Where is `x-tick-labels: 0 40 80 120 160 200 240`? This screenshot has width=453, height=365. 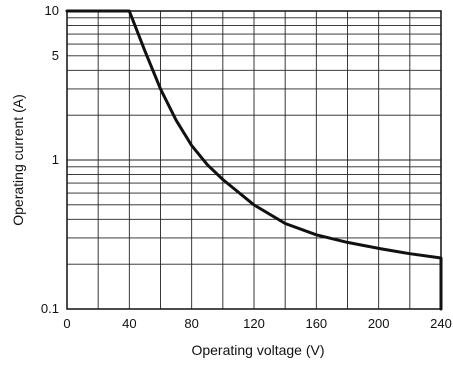 x-tick-labels: 0 40 80 120 160 200 240 is located at coordinates (257, 323).